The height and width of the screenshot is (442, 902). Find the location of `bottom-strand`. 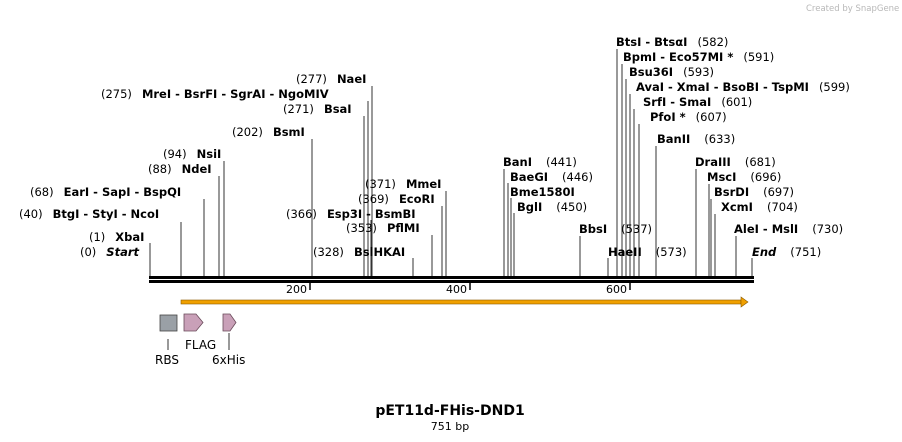

bottom-strand is located at coordinates (451, 281).